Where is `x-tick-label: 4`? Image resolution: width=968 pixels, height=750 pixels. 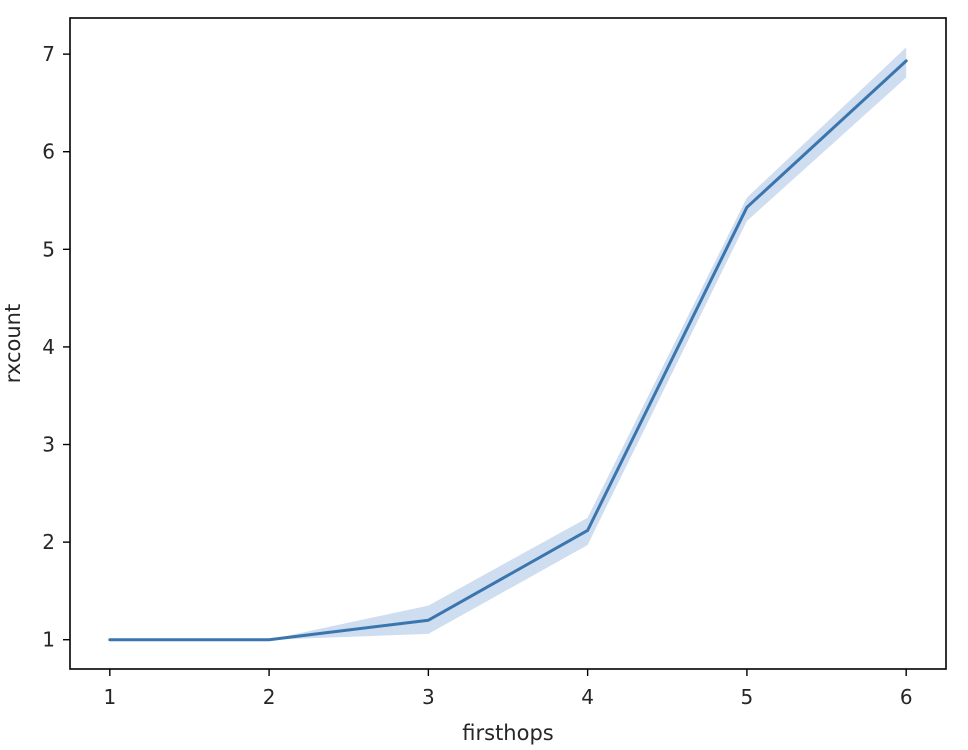
x-tick-label: 4 is located at coordinates (587, 697).